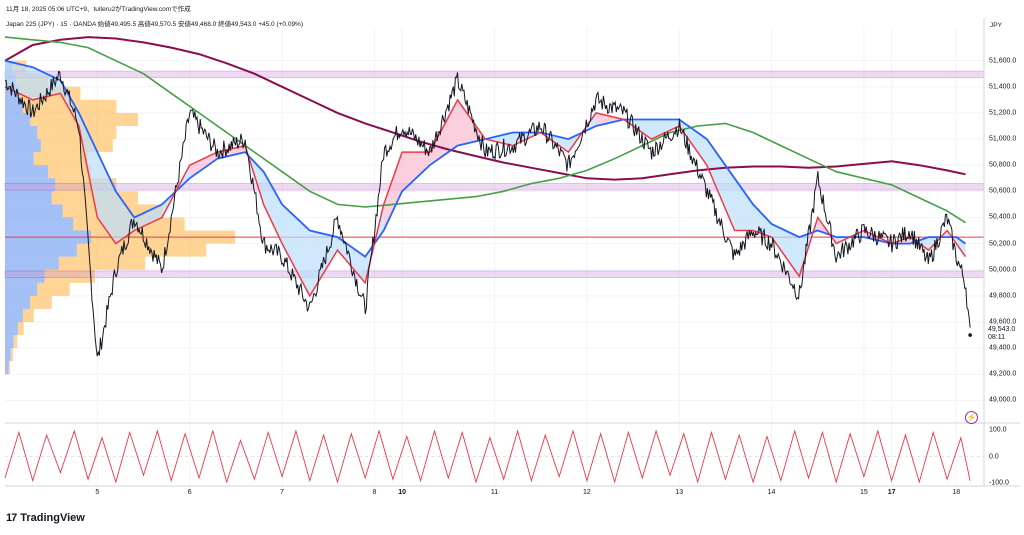  What do you see at coordinates (1003, 322) in the screenshot?
I see `y-tick-10: 49,600.0` at bounding box center [1003, 322].